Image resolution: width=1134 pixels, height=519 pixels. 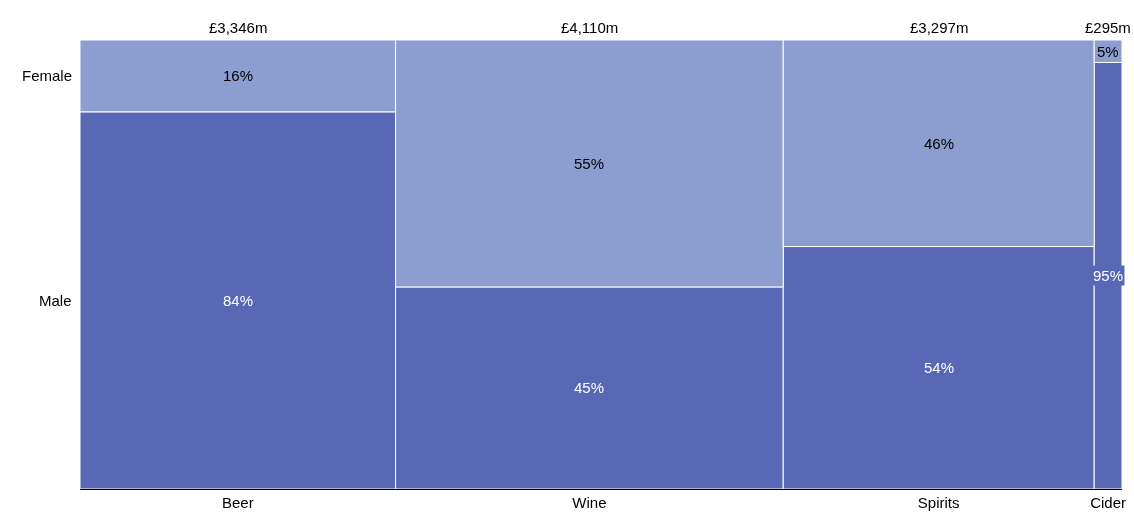 What do you see at coordinates (238, 300) in the screenshot?
I see `data-label: 84%` at bounding box center [238, 300].